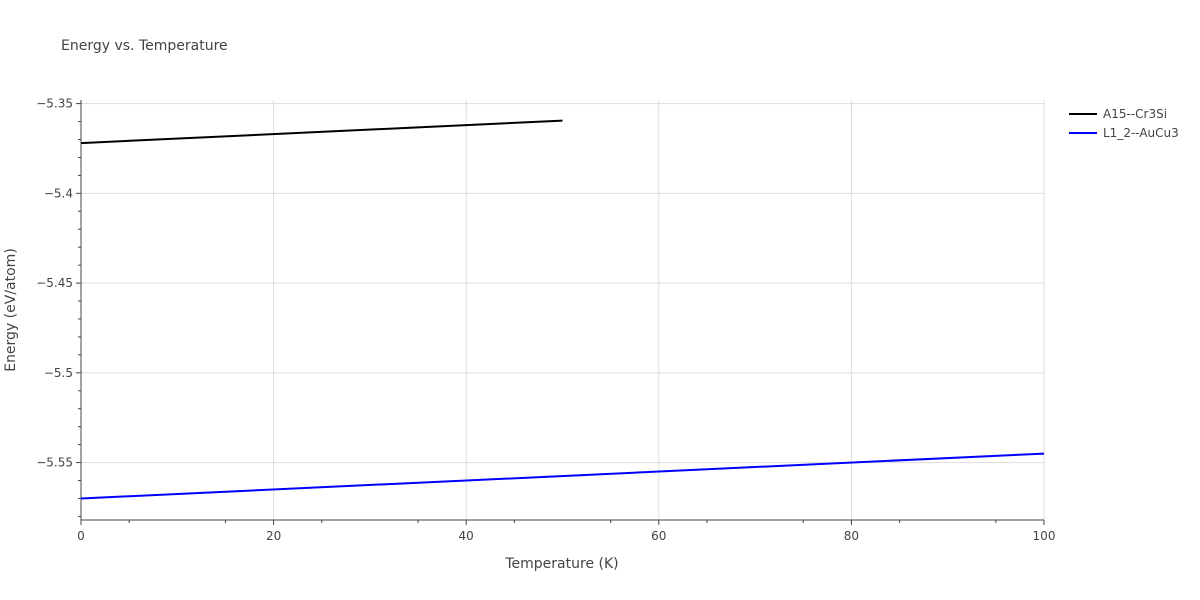 The height and width of the screenshot is (600, 1200). Describe the element at coordinates (273, 536) in the screenshot. I see `x-tick-label: 20` at that location.